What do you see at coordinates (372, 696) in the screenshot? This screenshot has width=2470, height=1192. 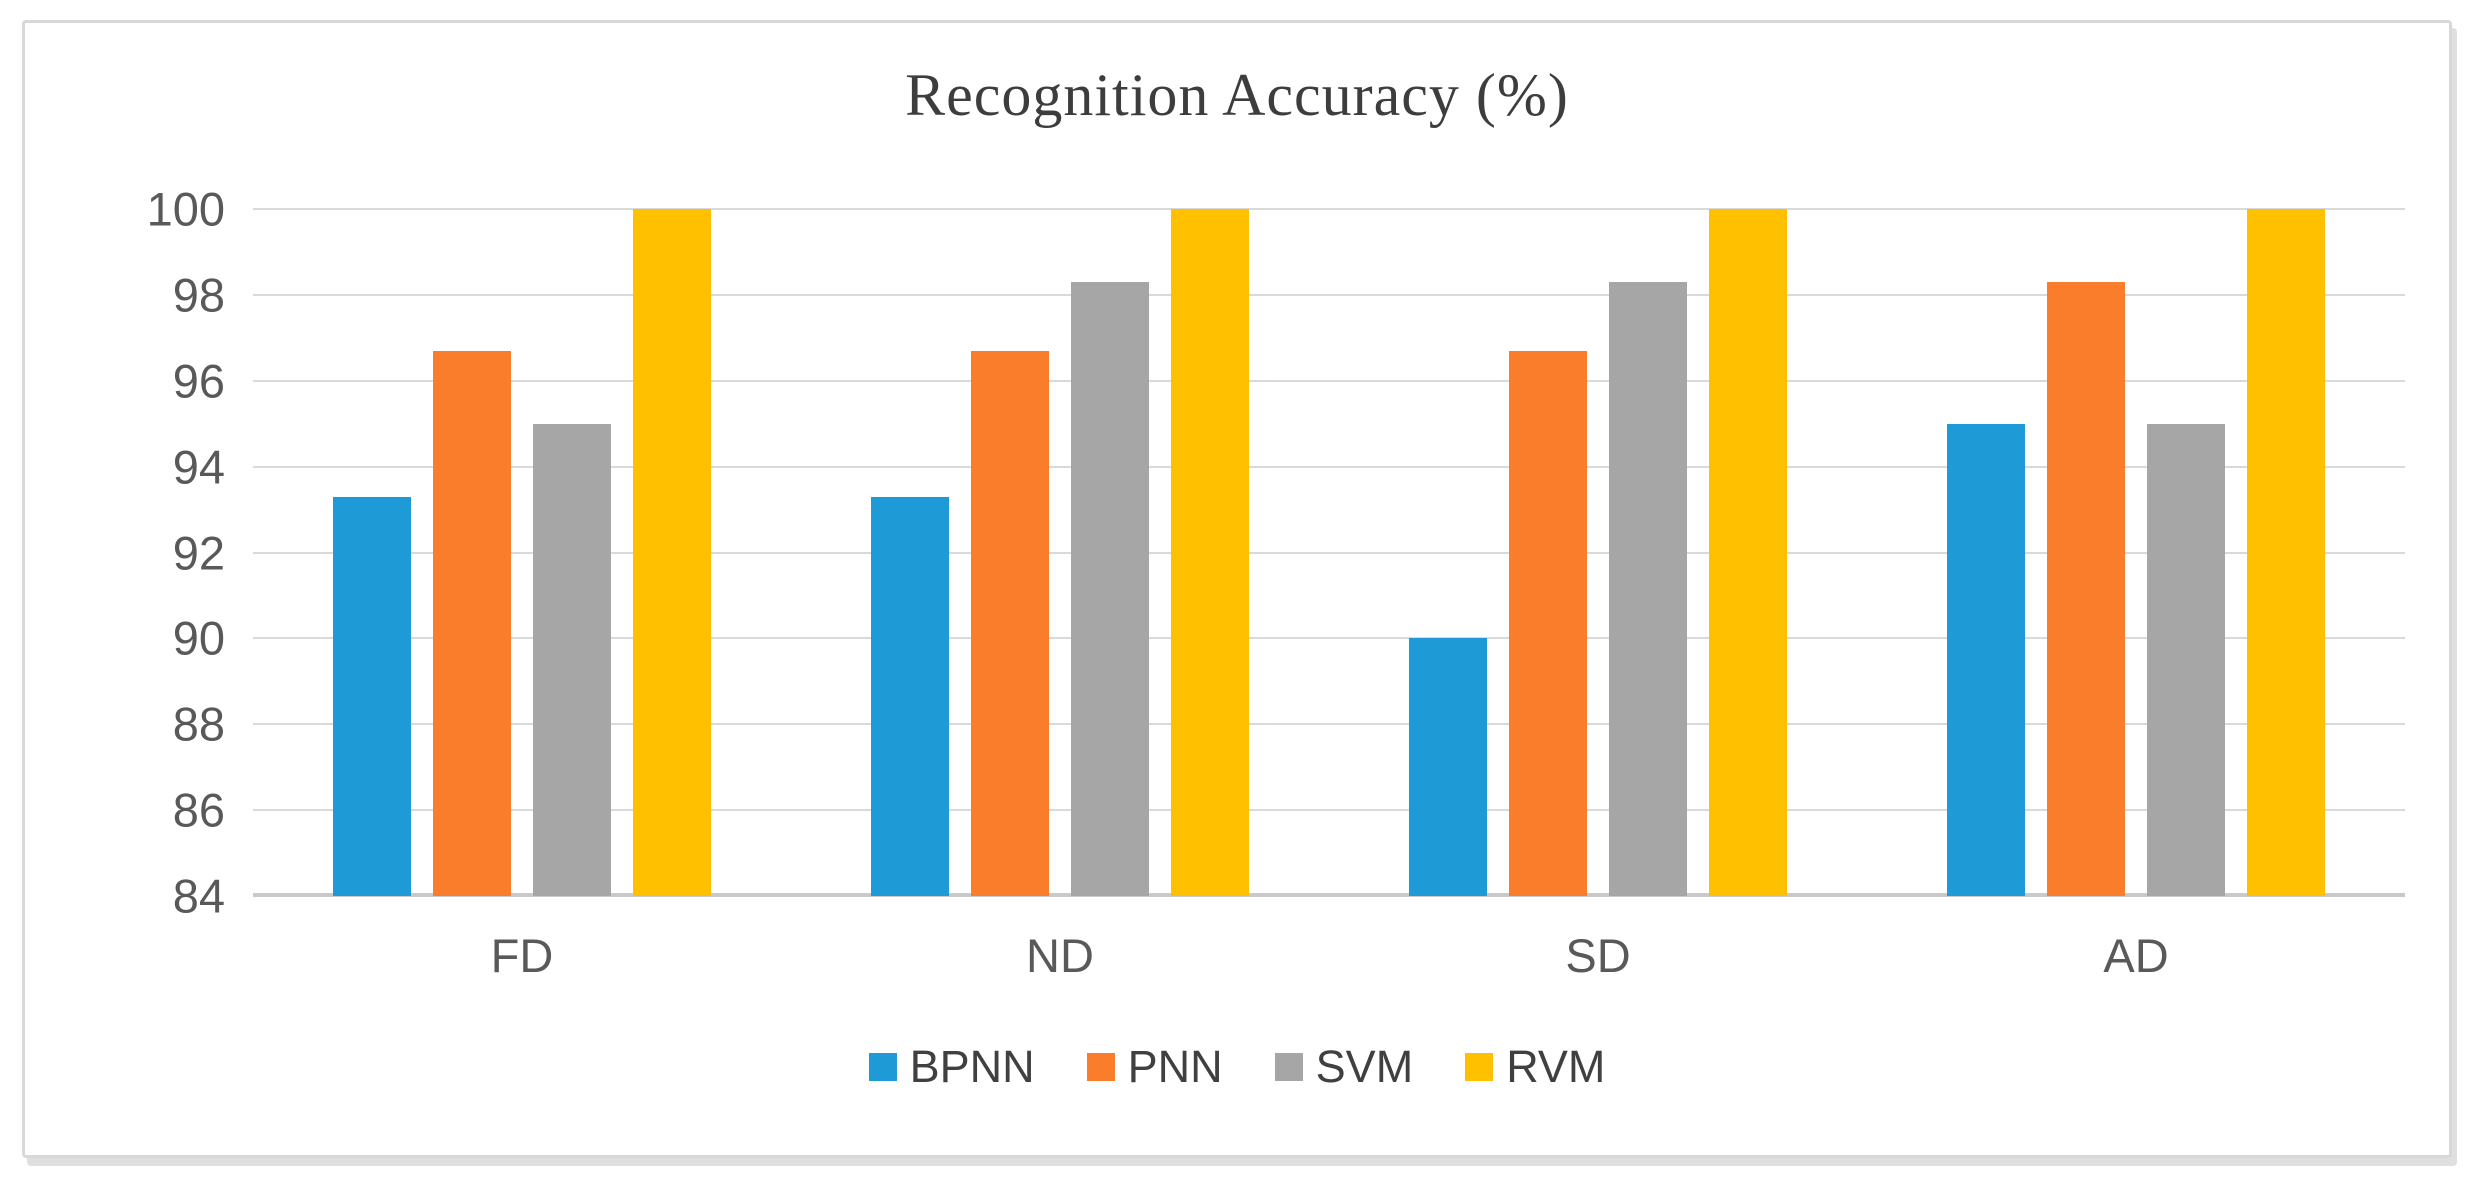 I see `bar-FD-BPNN` at bounding box center [372, 696].